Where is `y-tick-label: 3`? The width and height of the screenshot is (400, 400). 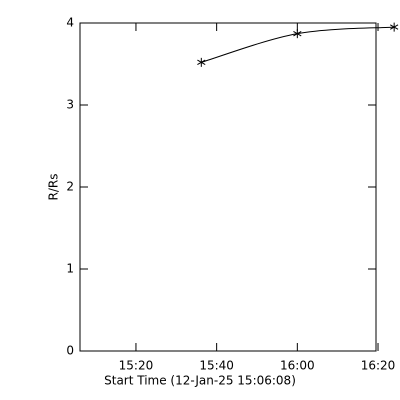 y-tick-label: 3 is located at coordinates (70, 105).